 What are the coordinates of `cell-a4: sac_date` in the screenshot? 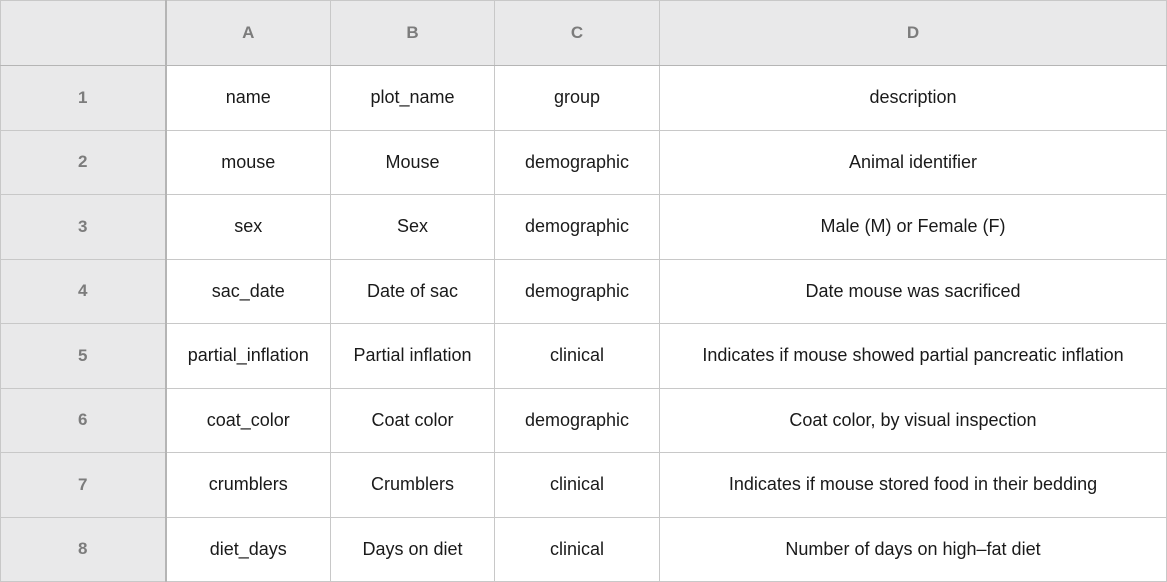 It's located at (248, 291).